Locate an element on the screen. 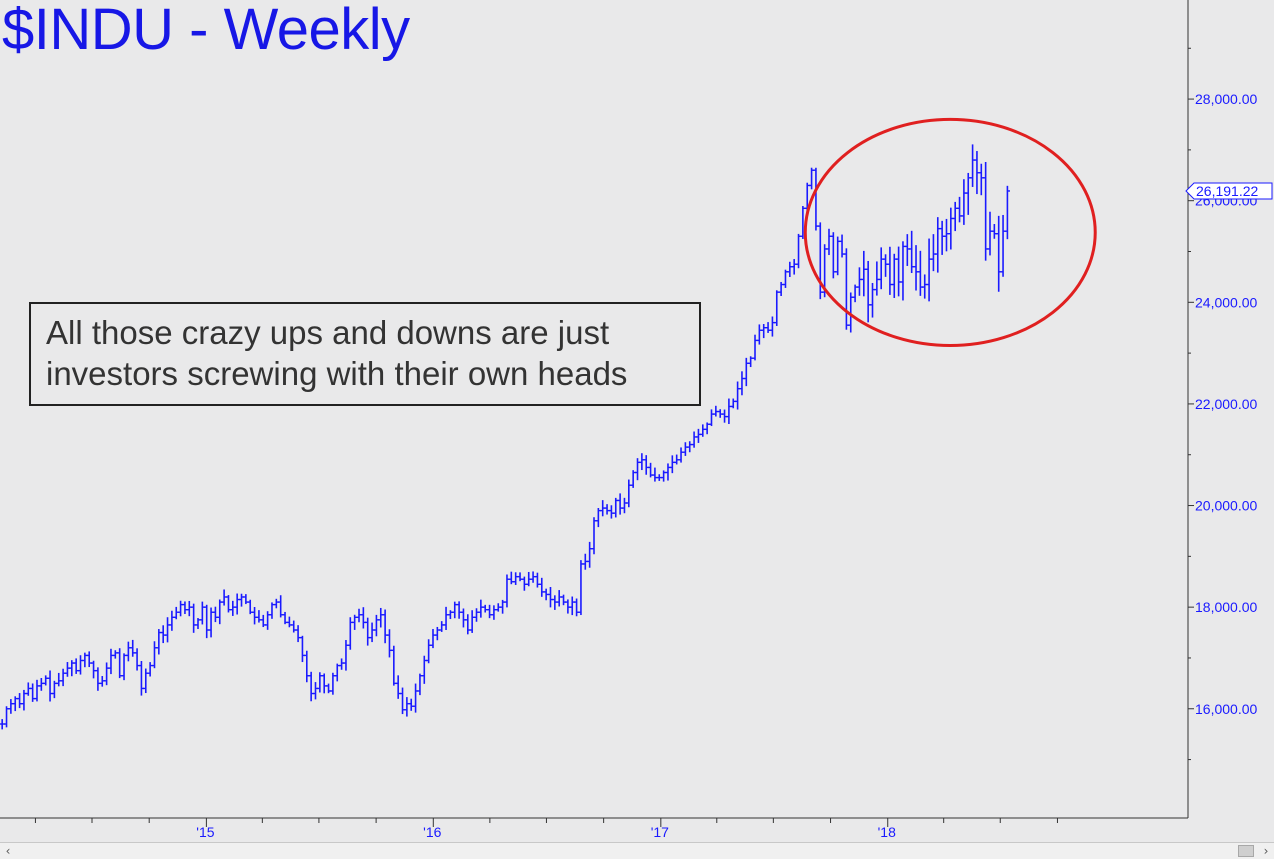  highlight-ellipse is located at coordinates (950, 232).